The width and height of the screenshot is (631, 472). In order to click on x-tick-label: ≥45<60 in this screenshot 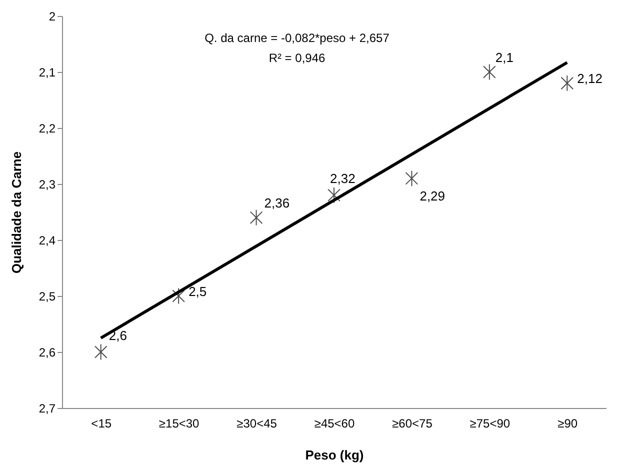, I will do `click(334, 423)`.